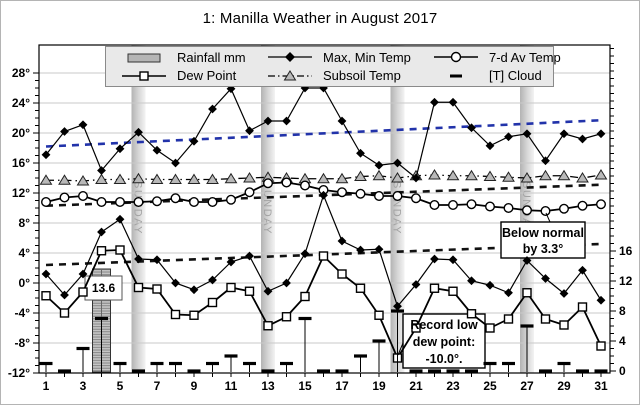 Image resolution: width=640 pixels, height=405 pixels. Describe the element at coordinates (626, 281) in the screenshot. I see `svg-text: 12` at that location.